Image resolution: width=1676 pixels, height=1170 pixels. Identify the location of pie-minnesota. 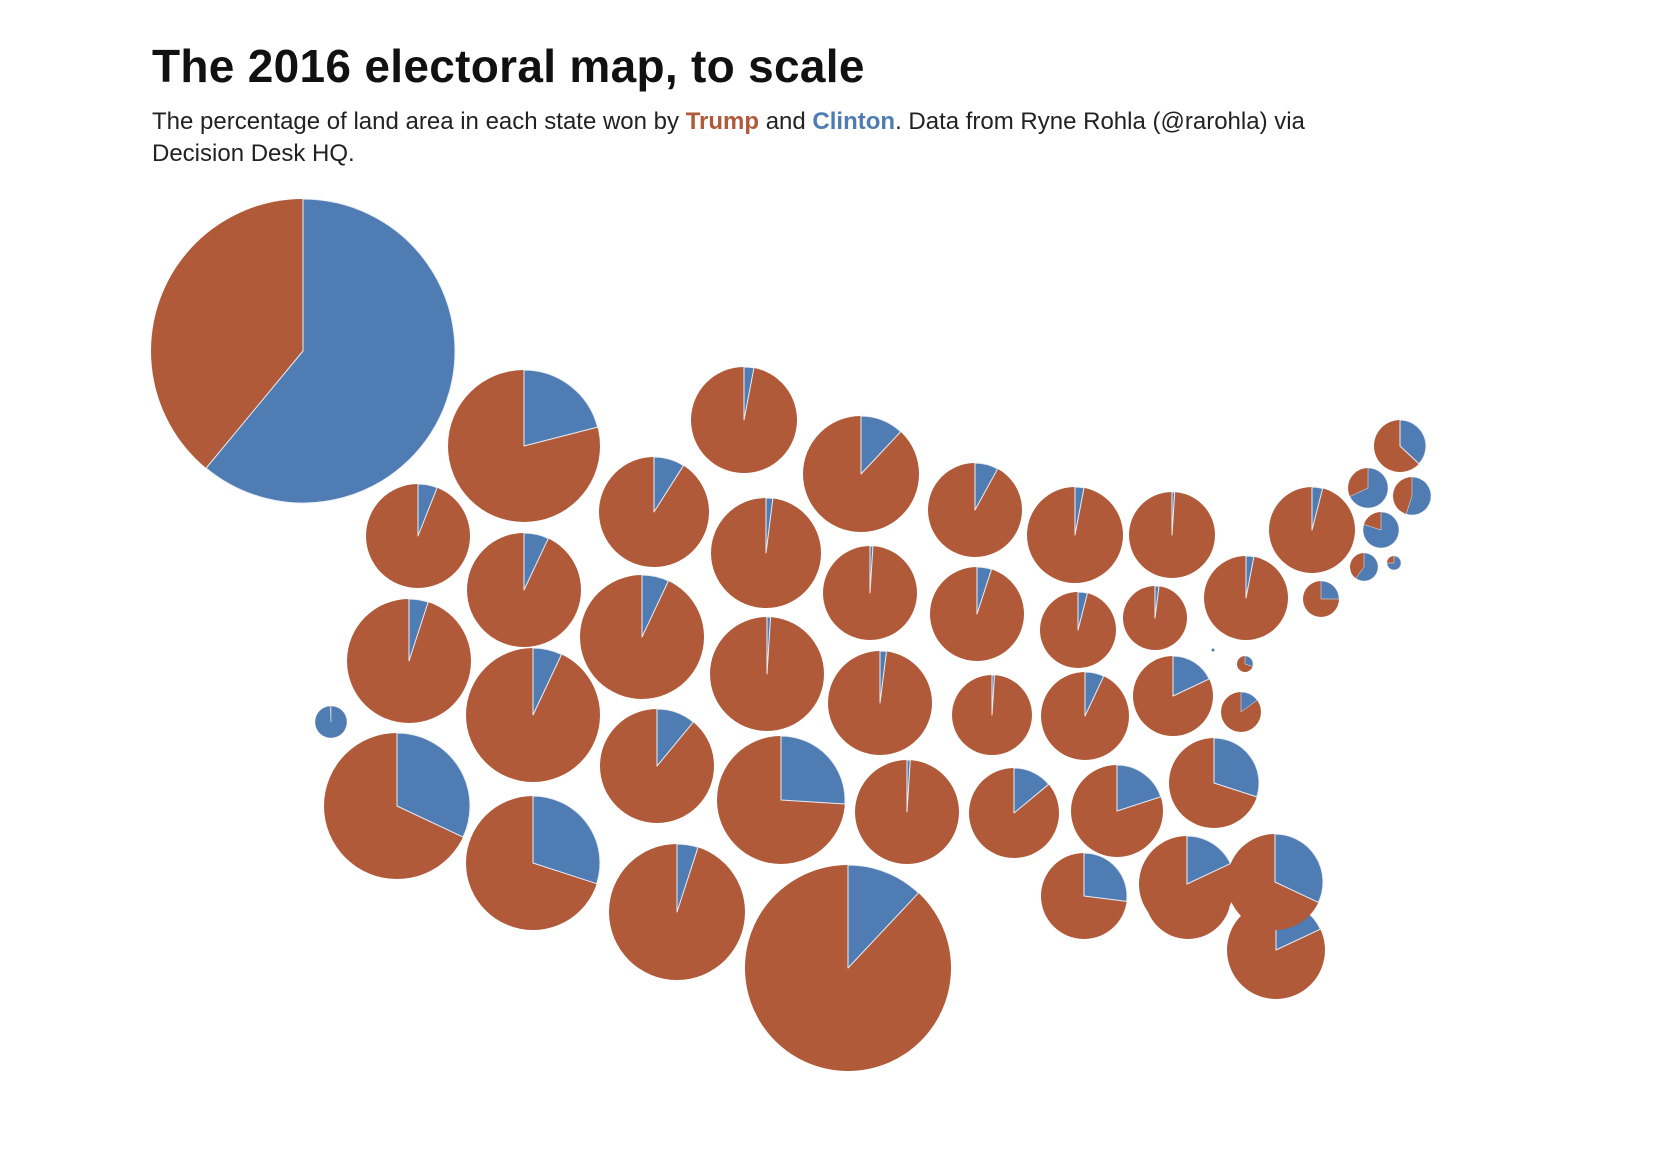
(861, 473).